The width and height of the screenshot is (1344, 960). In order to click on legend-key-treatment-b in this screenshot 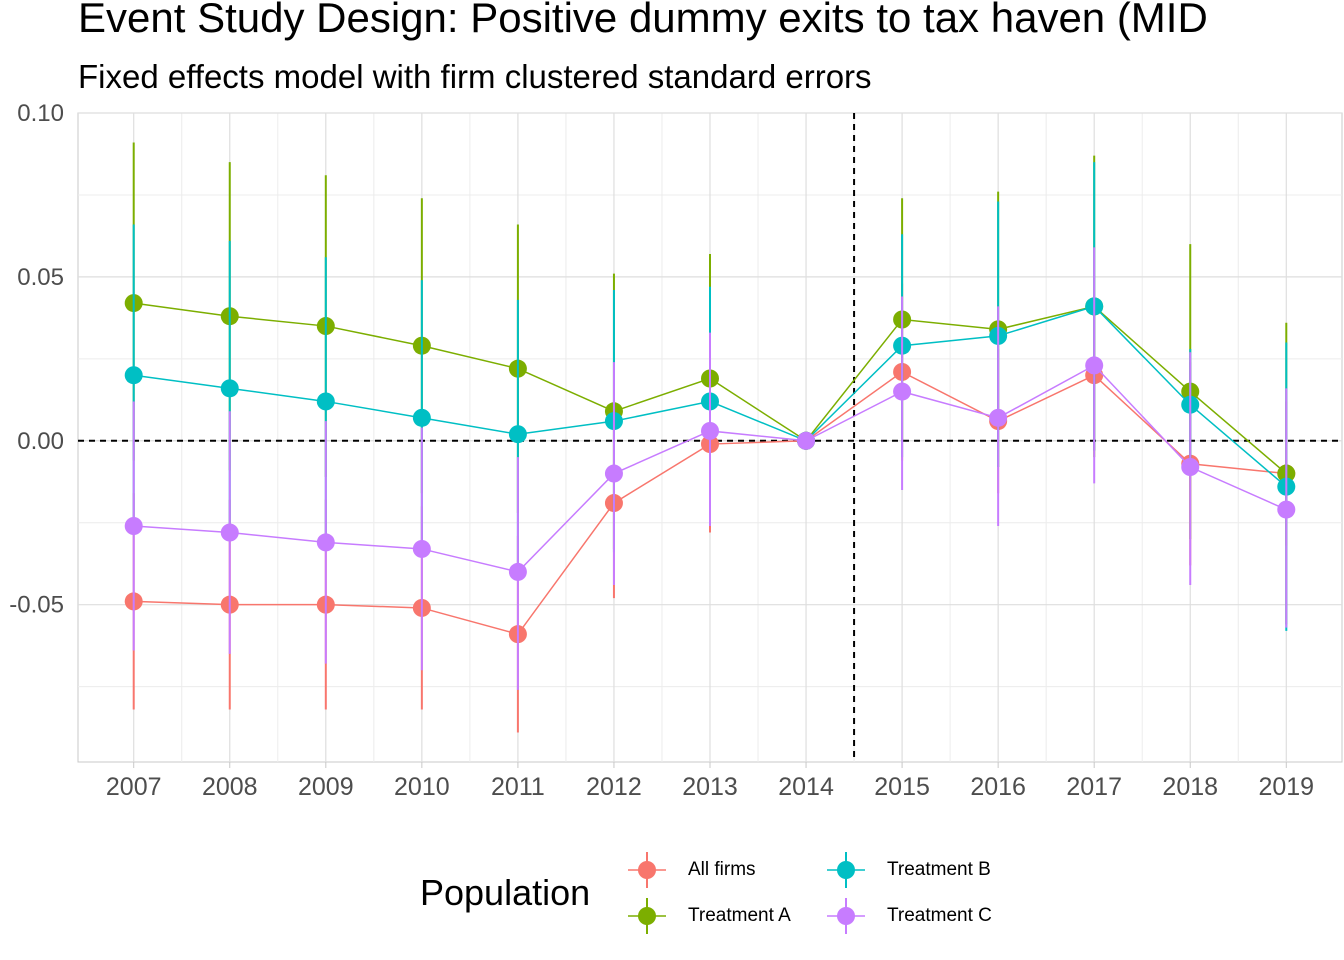, I will do `click(846, 870)`.